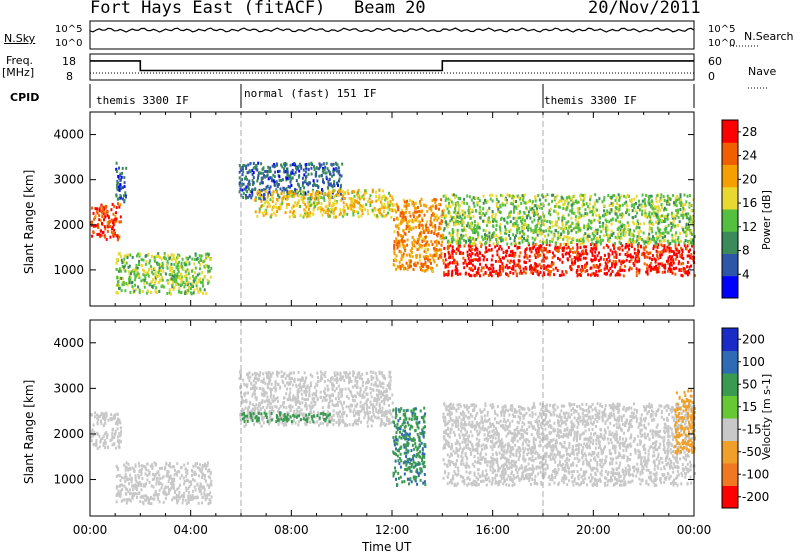 The width and height of the screenshot is (800, 554). I want to click on power-colorbar-segment, so click(730, 131).